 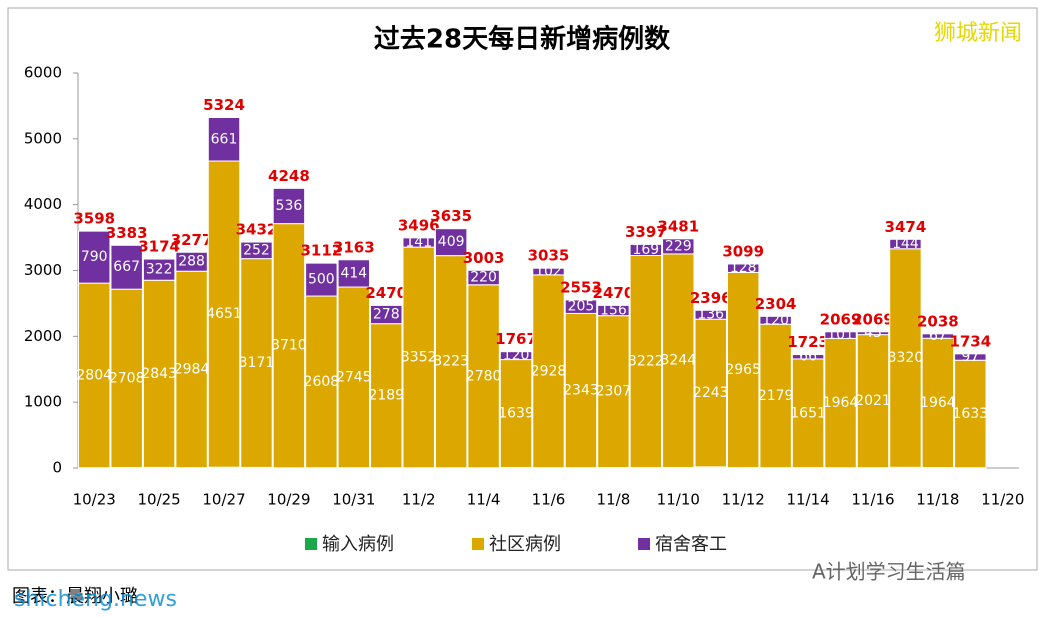 What do you see at coordinates (906, 227) in the screenshot?
I see `total-label: 3474` at bounding box center [906, 227].